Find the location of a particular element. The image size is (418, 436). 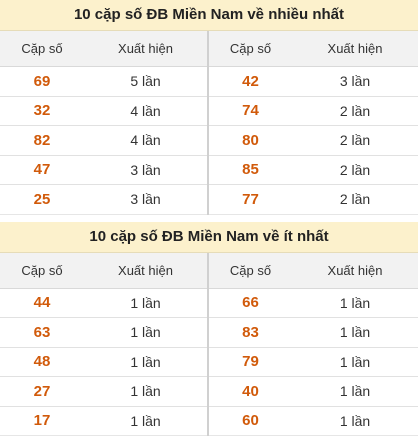

table-row: 82 4 lần 80 2 lần is located at coordinates (209, 141).